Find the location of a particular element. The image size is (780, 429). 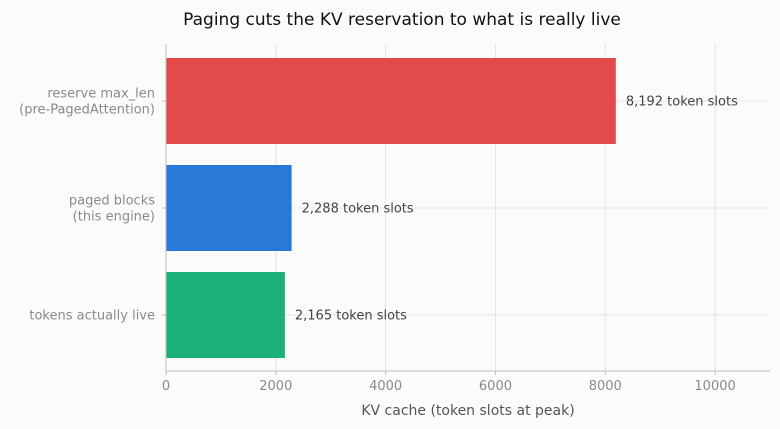

data-label: 8,192 token slots is located at coordinates (682, 102).